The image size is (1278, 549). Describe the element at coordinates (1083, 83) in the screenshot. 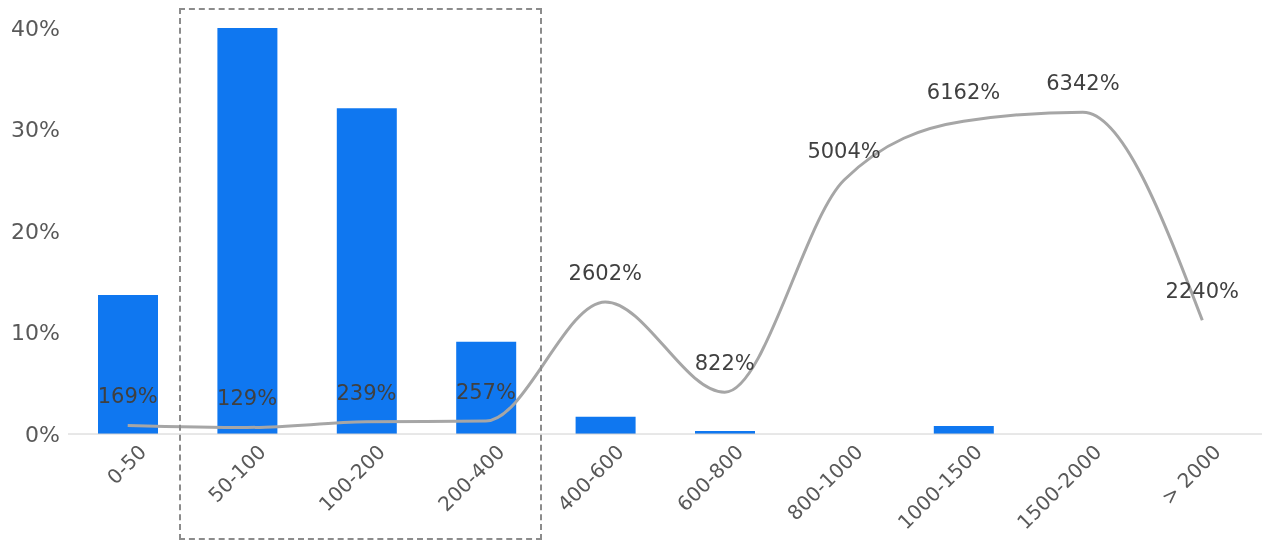

I see `data-label: 6342%` at that location.